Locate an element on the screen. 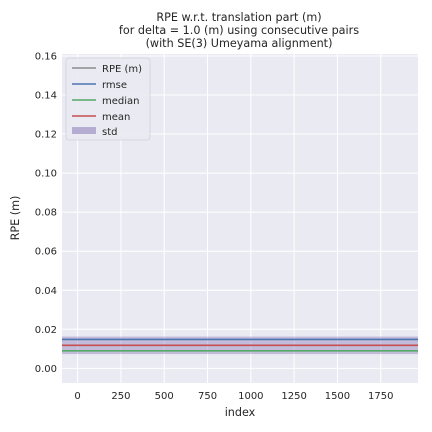 The image size is (432, 432). x-tick-labels: 0 250 500 750 1000 1250 1500 1750 is located at coordinates (233, 396).